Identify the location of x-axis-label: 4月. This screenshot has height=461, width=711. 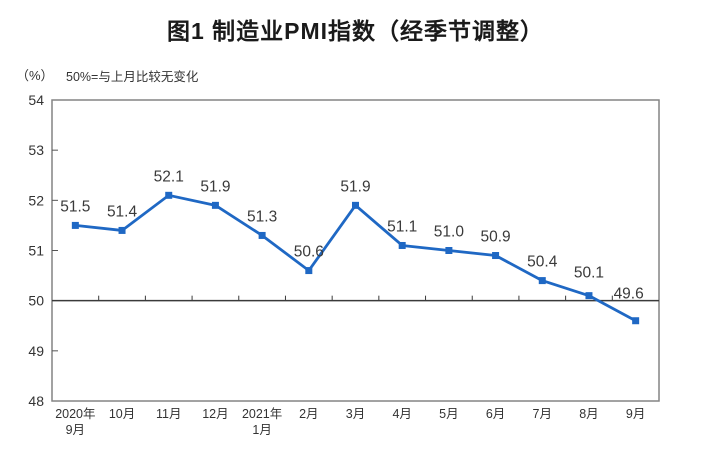
(401, 414).